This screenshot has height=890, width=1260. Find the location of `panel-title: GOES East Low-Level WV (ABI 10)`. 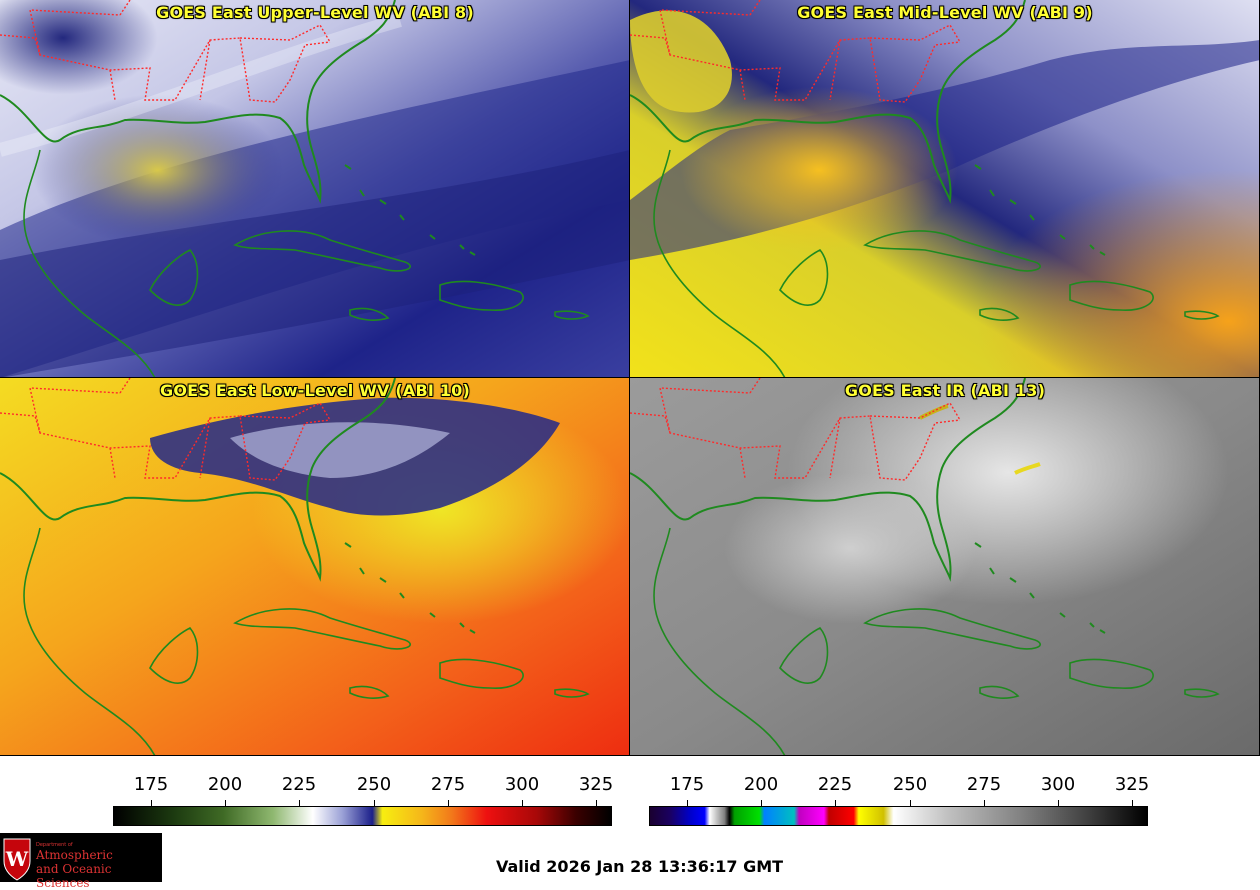

panel-title: GOES East Low-Level WV (ABI 10) is located at coordinates (314, 390).